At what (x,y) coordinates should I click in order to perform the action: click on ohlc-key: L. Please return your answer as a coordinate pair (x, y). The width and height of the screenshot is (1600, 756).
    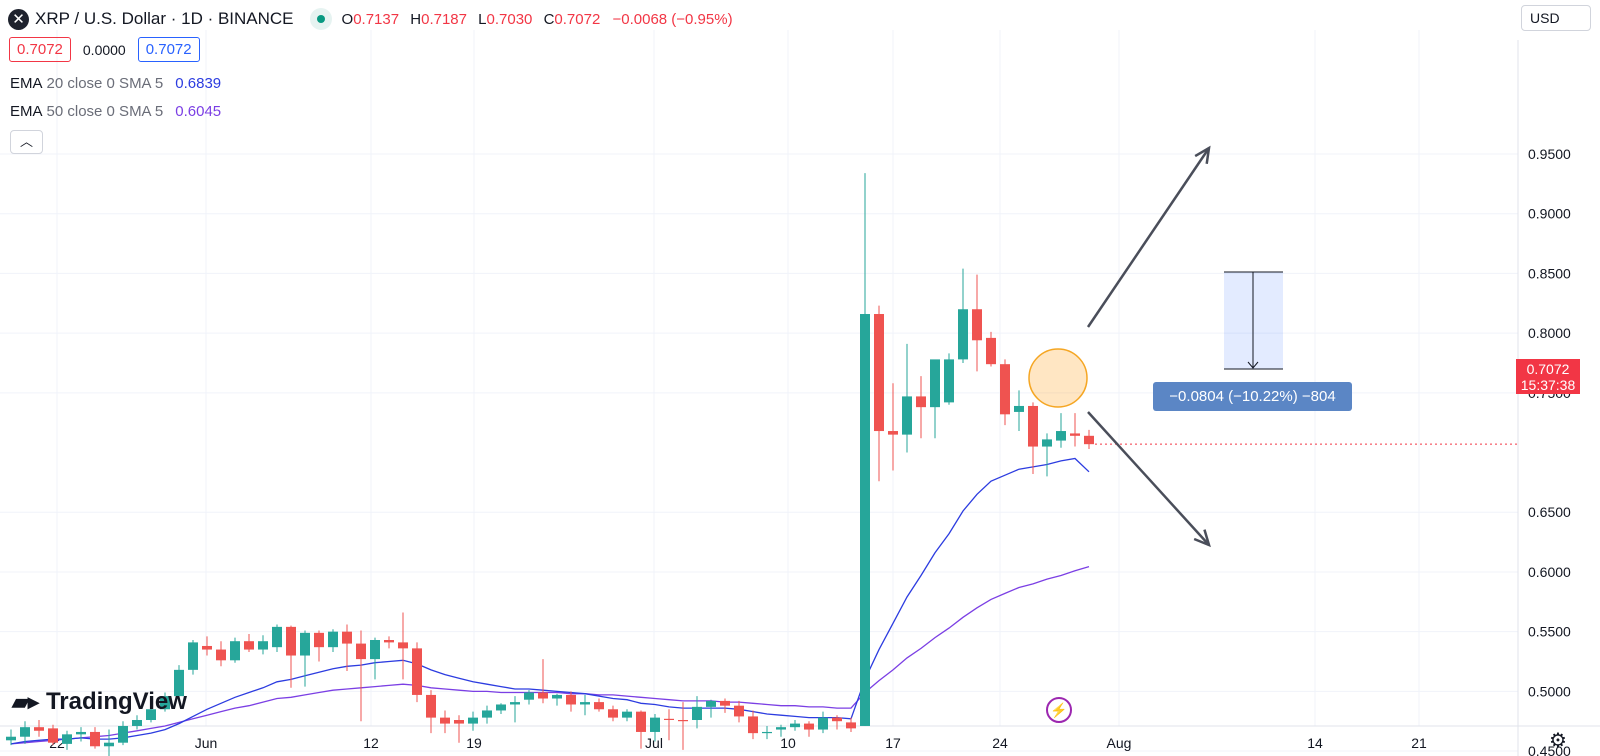
    Looking at the image, I should click on (482, 19).